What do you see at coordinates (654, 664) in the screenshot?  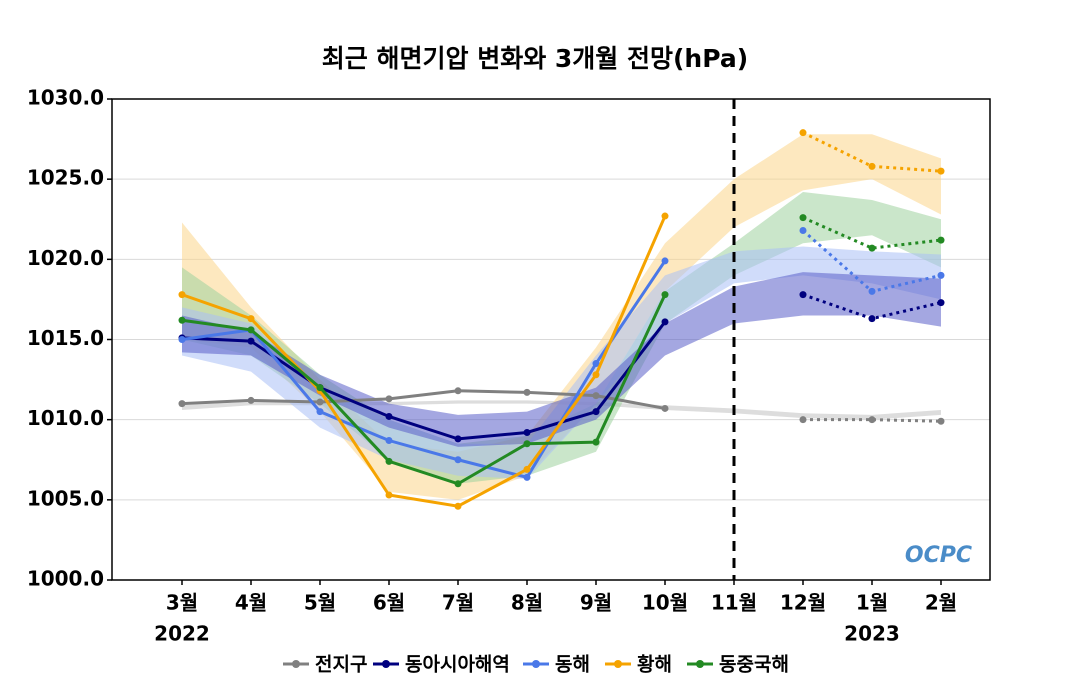 I see `legend-label: 황해` at bounding box center [654, 664].